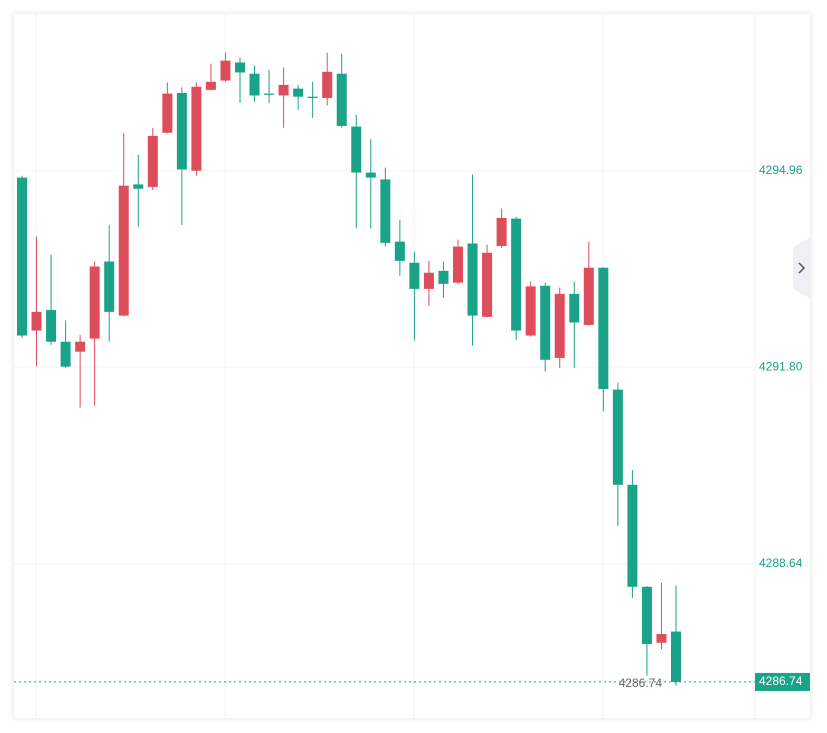  What do you see at coordinates (781, 170) in the screenshot?
I see `y-tick-label: 4294.96` at bounding box center [781, 170].